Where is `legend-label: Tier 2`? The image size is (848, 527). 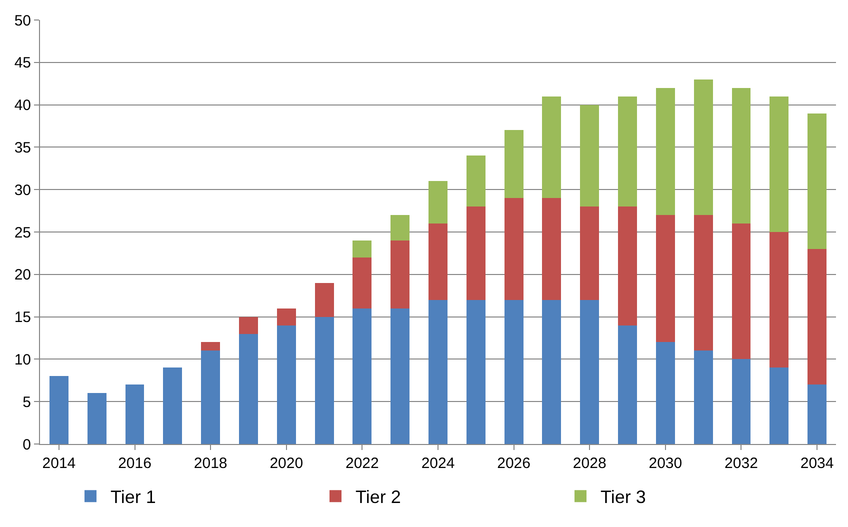 legend-label: Tier 2 is located at coordinates (378, 497).